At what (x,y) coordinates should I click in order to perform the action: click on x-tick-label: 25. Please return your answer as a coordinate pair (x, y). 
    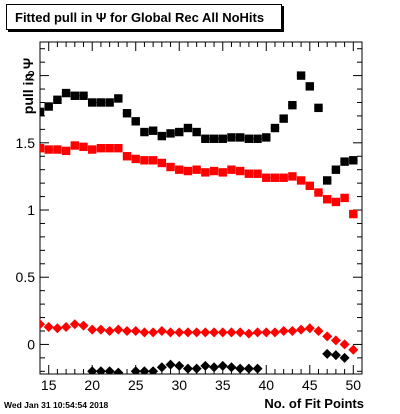
    Looking at the image, I should click on (136, 385).